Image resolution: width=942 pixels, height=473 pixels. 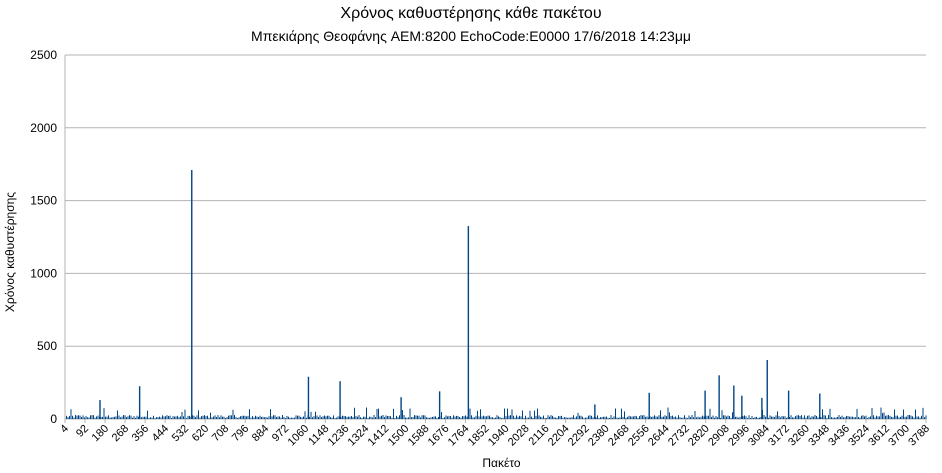 I want to click on y-tick-label: 2500, so click(x=43, y=55).